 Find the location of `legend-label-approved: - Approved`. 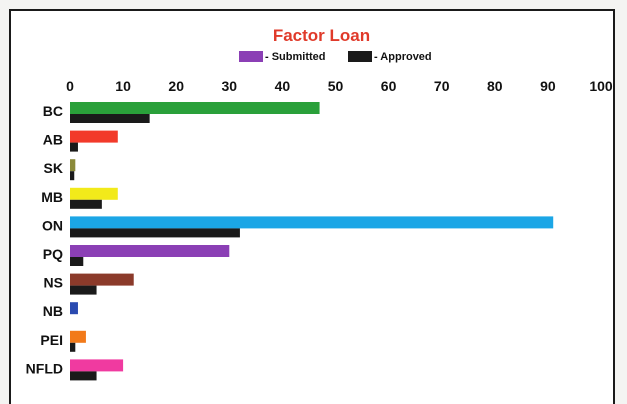

legend-label-approved: - Approved is located at coordinates (403, 57).